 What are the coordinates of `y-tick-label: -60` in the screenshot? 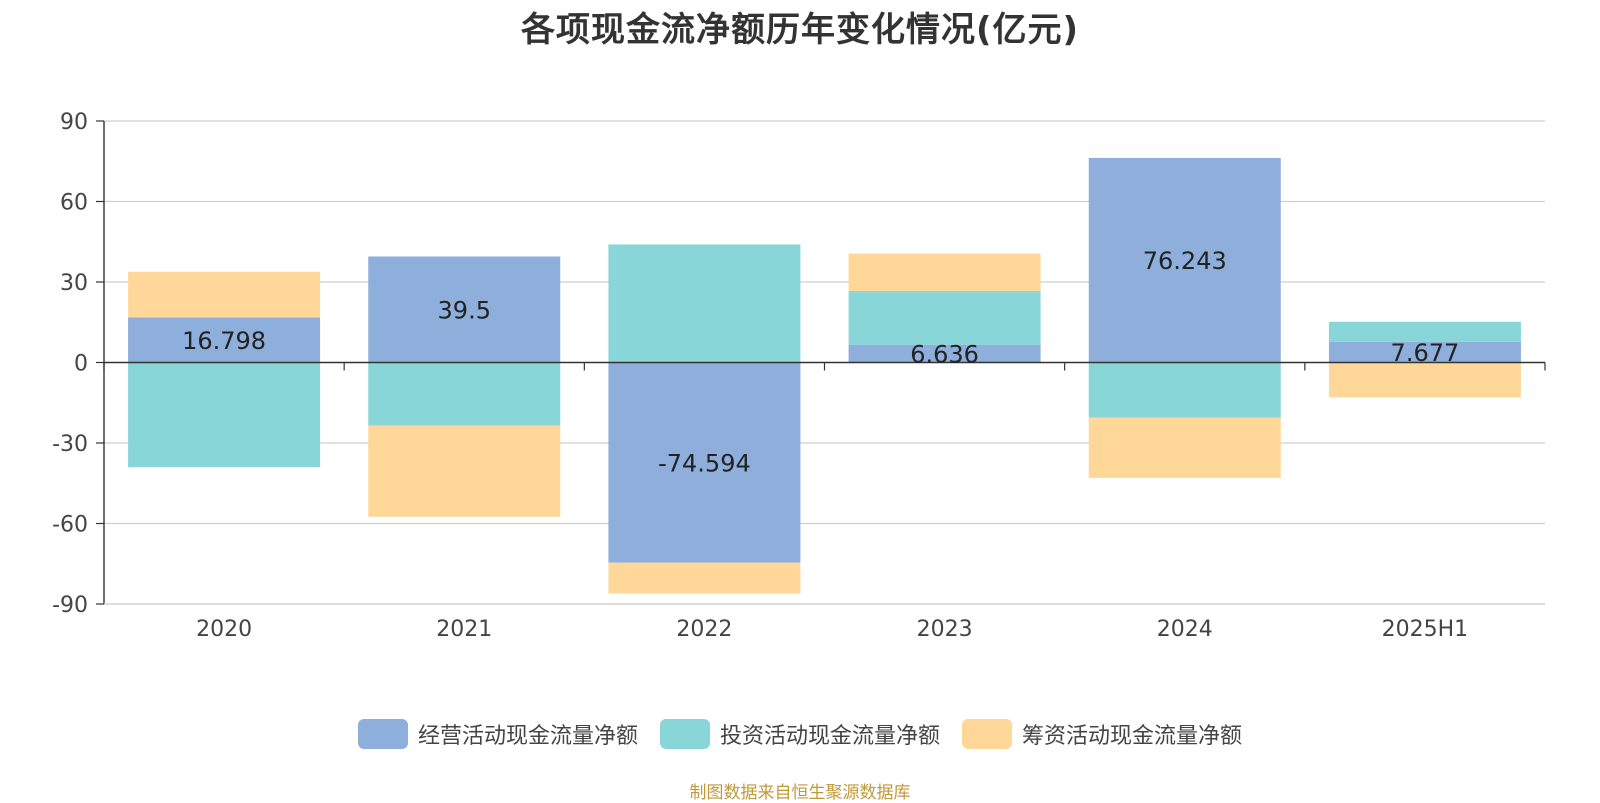 It's located at (70, 525).